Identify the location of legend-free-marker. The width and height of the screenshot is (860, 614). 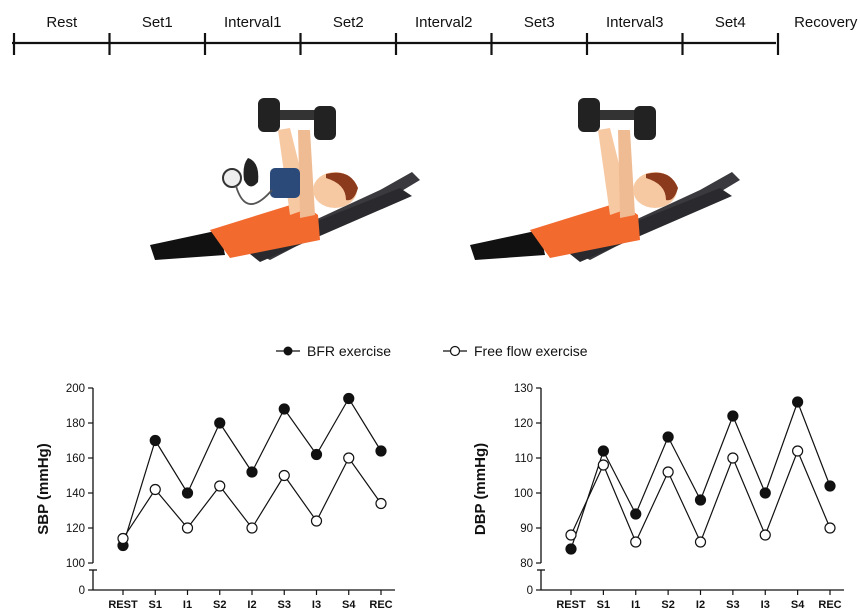
(455, 351).